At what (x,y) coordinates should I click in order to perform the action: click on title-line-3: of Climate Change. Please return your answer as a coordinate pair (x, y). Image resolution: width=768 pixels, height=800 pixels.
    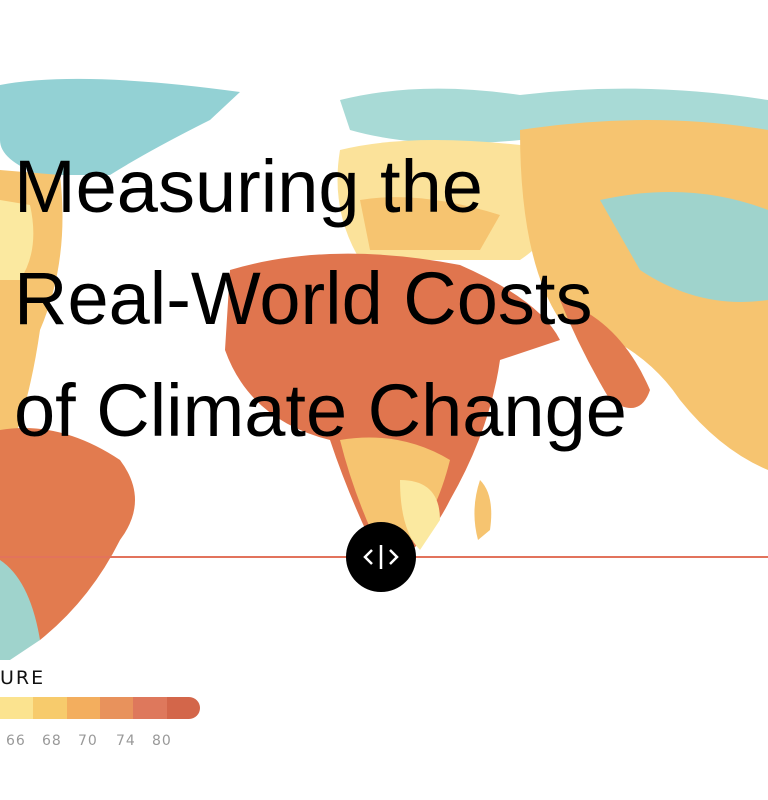
    Looking at the image, I should click on (320, 410).